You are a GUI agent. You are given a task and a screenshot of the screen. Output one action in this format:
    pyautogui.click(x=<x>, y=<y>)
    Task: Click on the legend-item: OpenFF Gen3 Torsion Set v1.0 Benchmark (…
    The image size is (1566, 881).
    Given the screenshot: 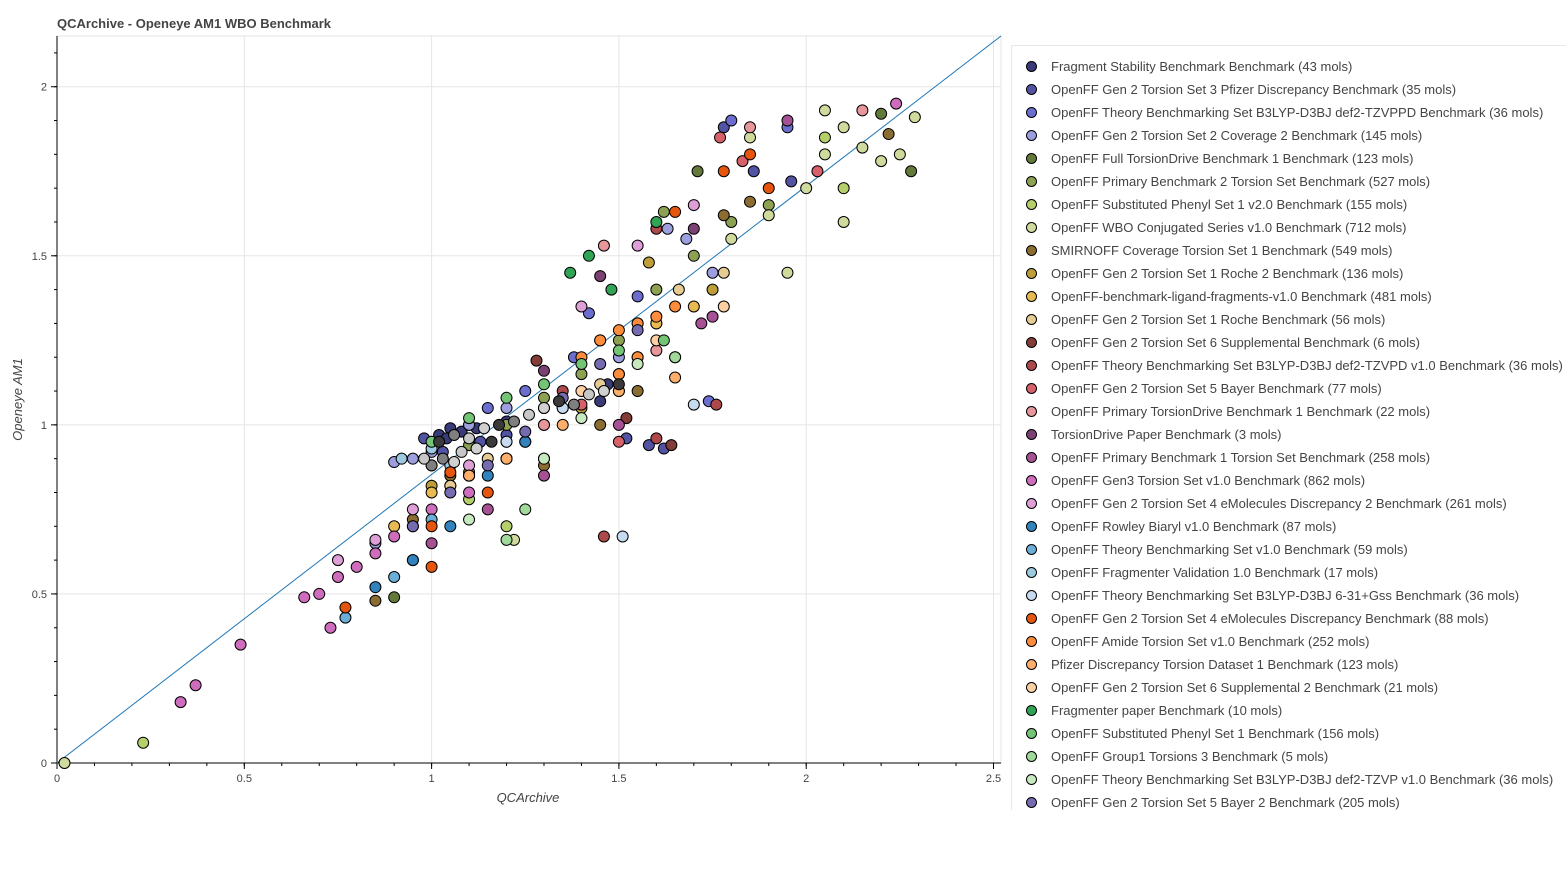 What is the action you would take?
    pyautogui.click(x=1188, y=480)
    